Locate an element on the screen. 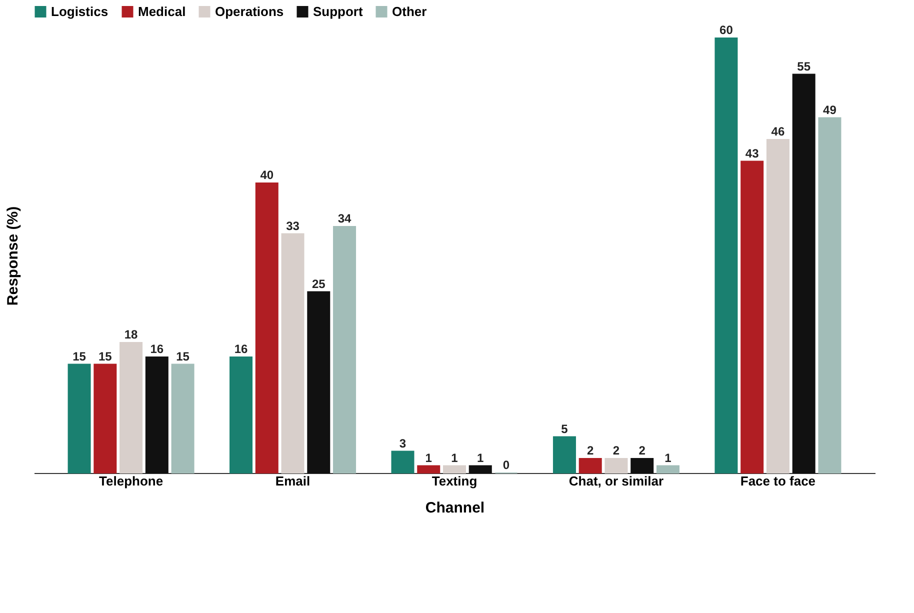  legend-label: Logistics is located at coordinates (79, 11).